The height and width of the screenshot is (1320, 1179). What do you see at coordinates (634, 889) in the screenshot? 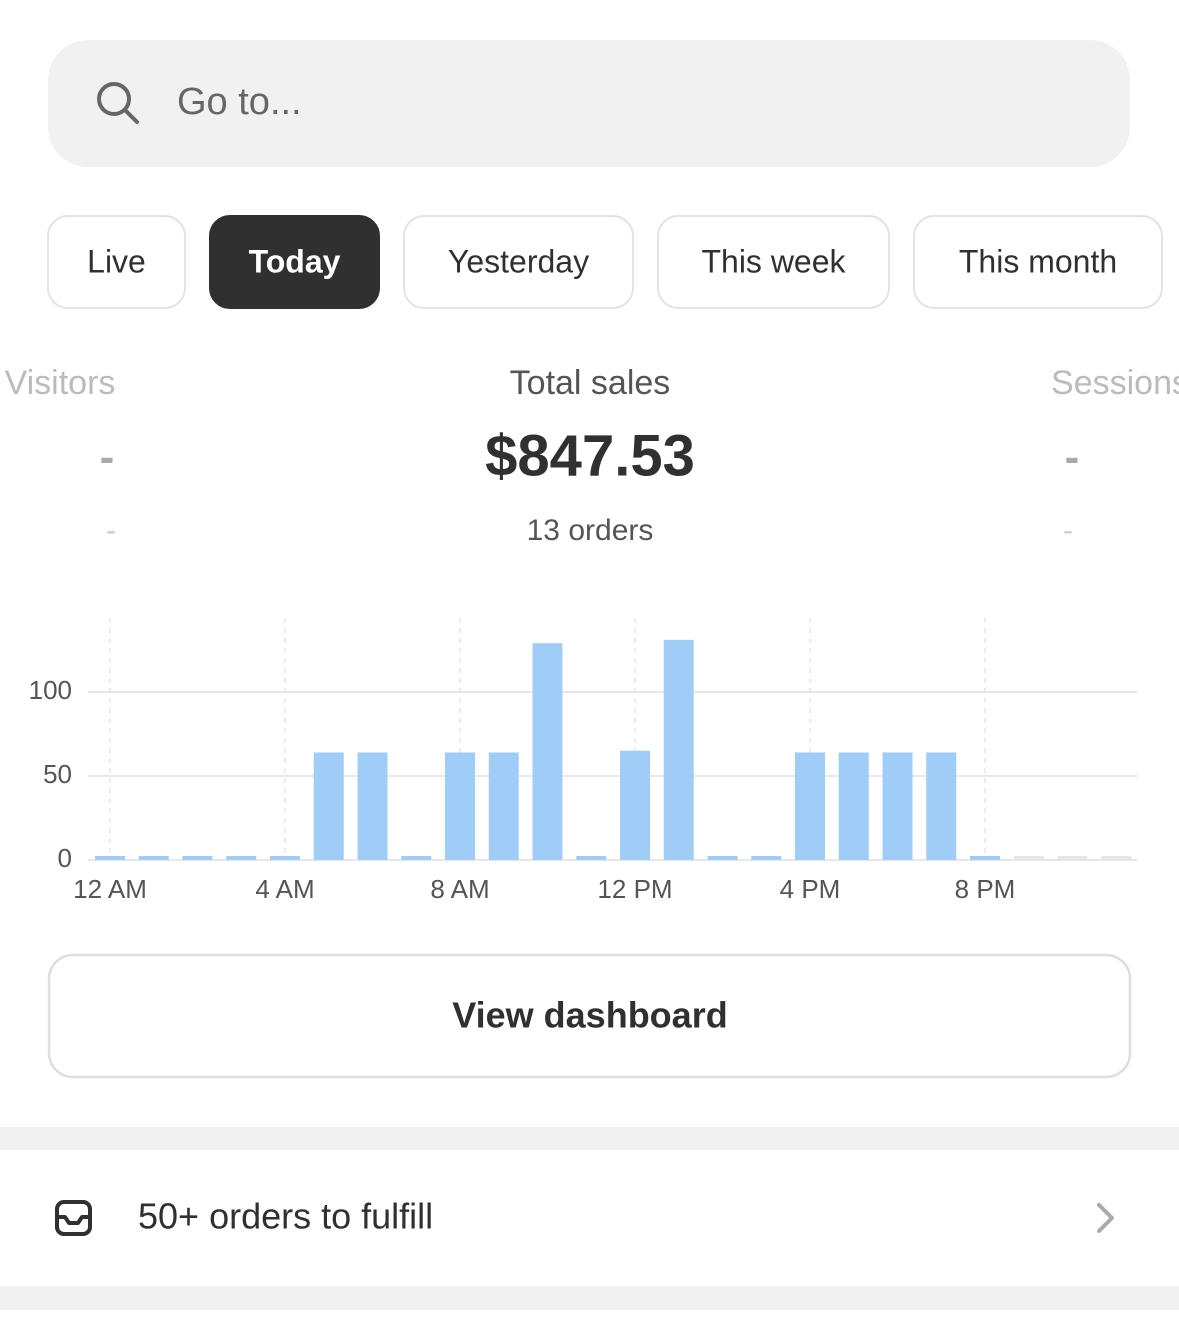
I see `x-tick-label: 12 PM` at bounding box center [634, 889].